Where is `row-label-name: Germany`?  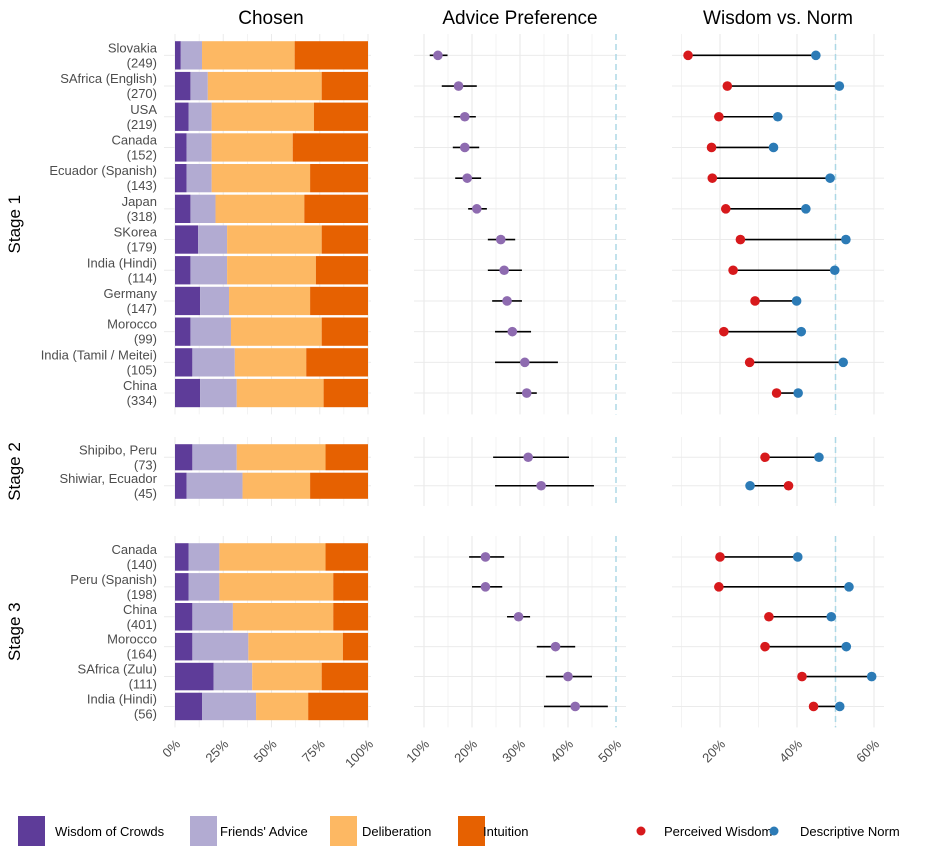
row-label-name: Germany is located at coordinates (131, 293).